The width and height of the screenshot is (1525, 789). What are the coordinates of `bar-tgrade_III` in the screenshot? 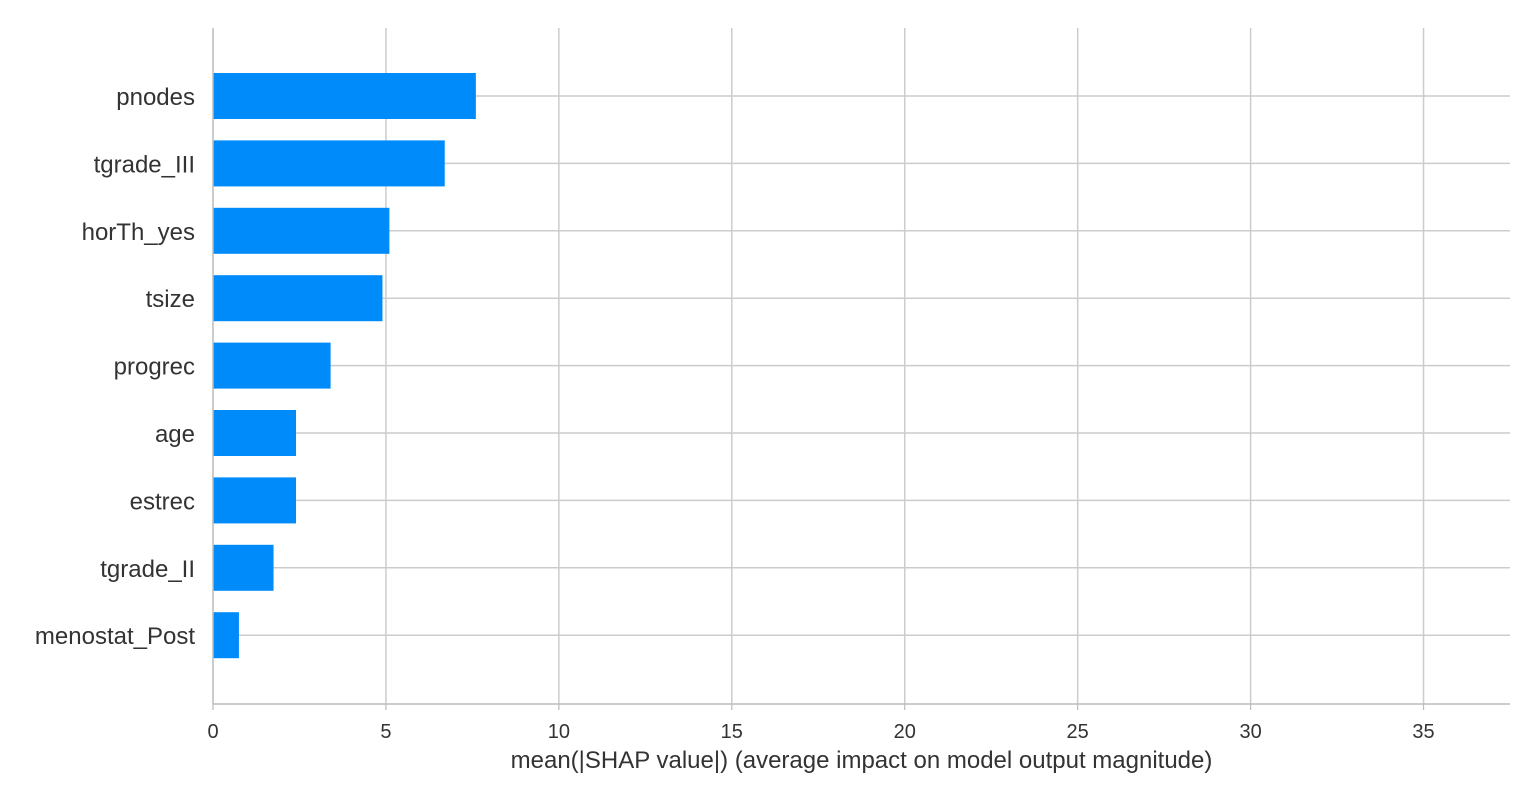 It's located at (329, 163).